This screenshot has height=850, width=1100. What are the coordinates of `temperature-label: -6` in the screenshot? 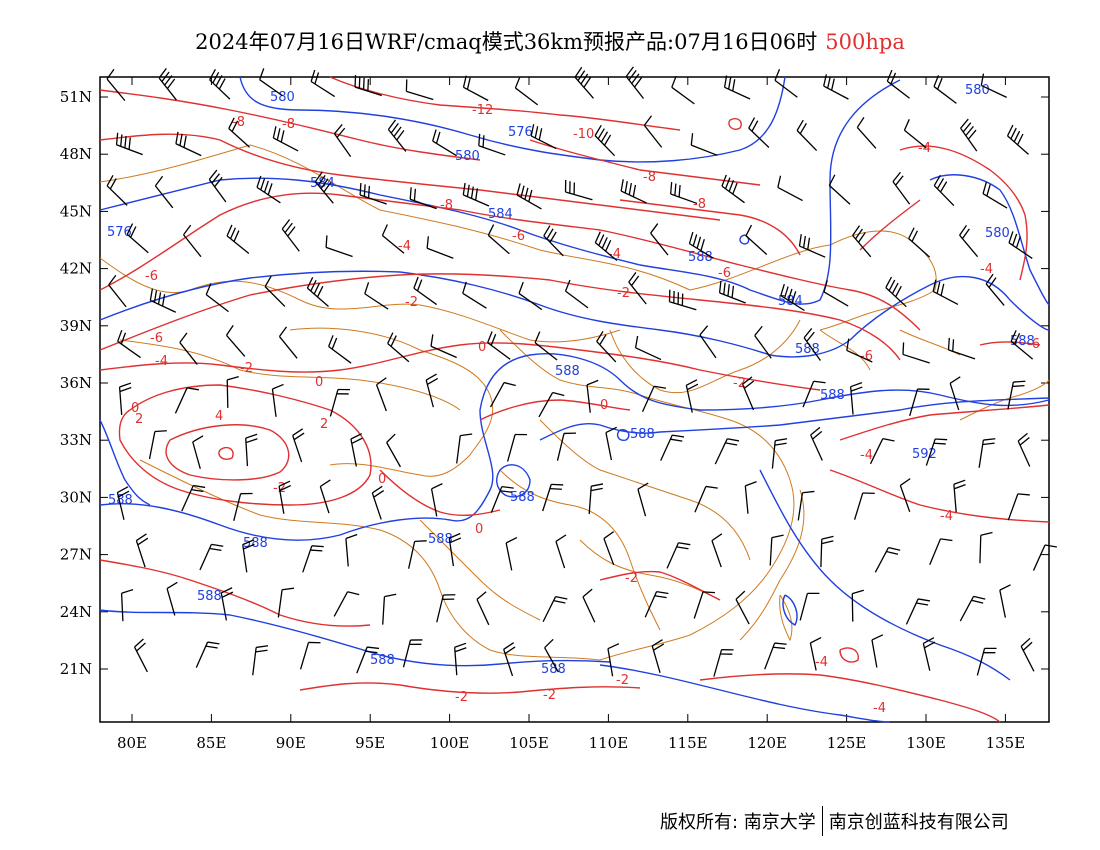 It's located at (724, 273).